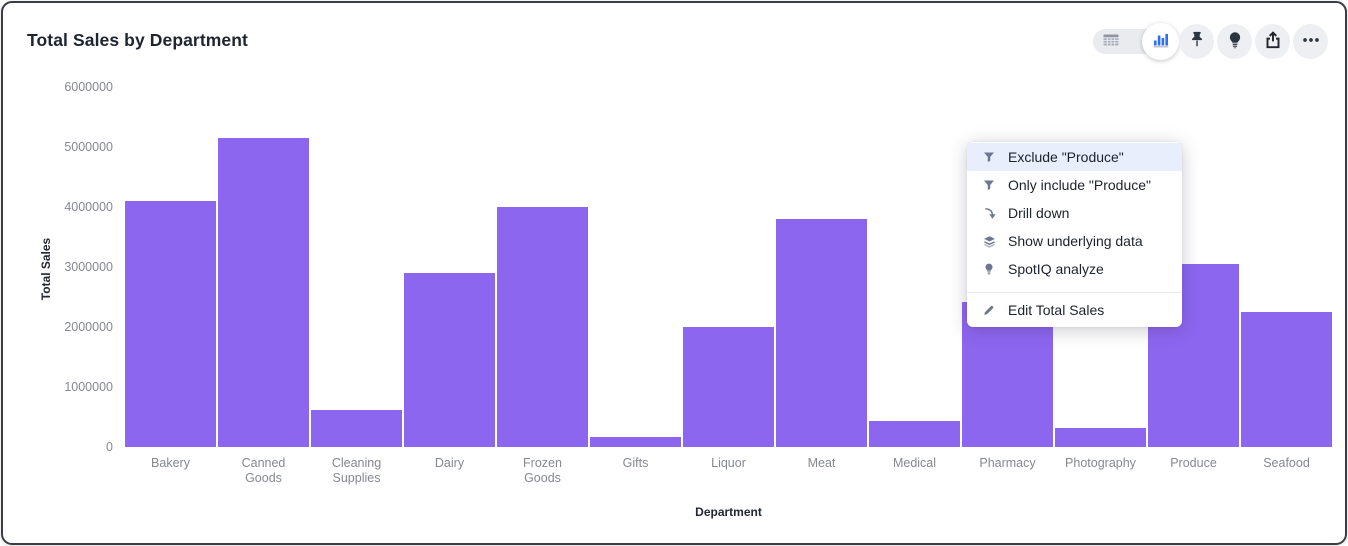  Describe the element at coordinates (1066, 157) in the screenshot. I see `menu-item-label: Exclude "Produce"` at that location.